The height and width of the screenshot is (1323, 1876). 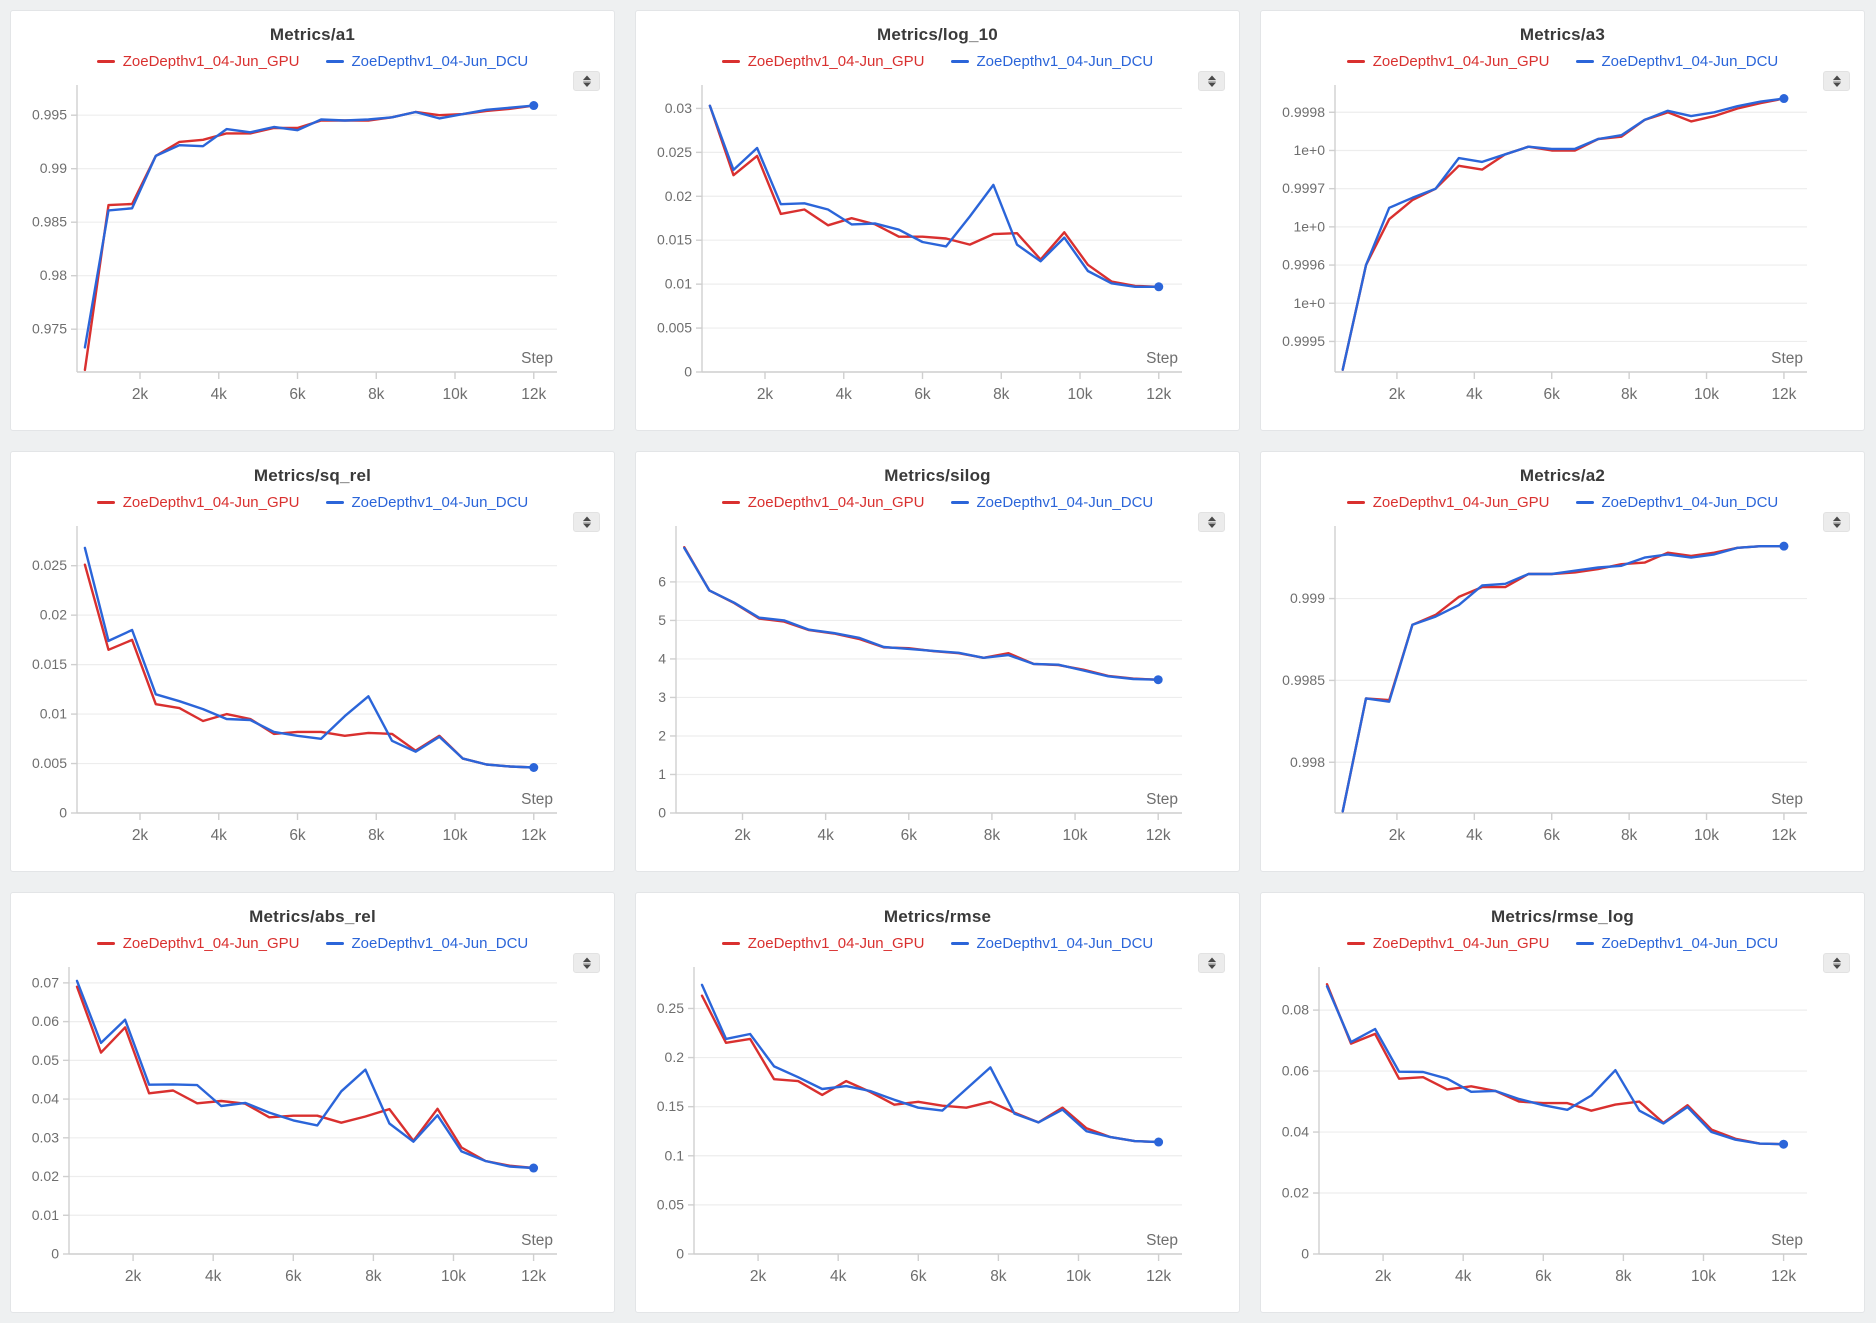 I want to click on y-tick-label: 0.9997, so click(x=1303, y=188).